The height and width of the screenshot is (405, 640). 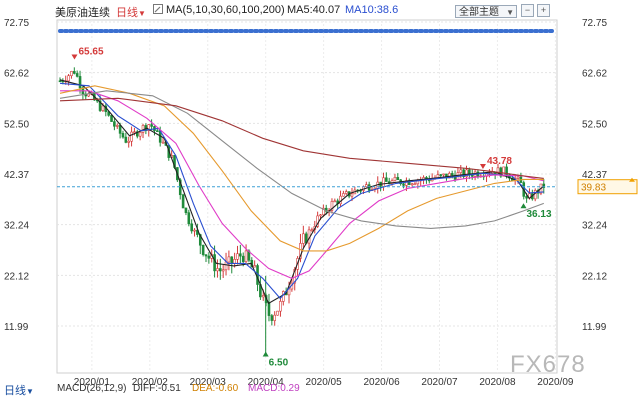 I want to click on bottom-period-tab: 日线▼, so click(x=19, y=390).